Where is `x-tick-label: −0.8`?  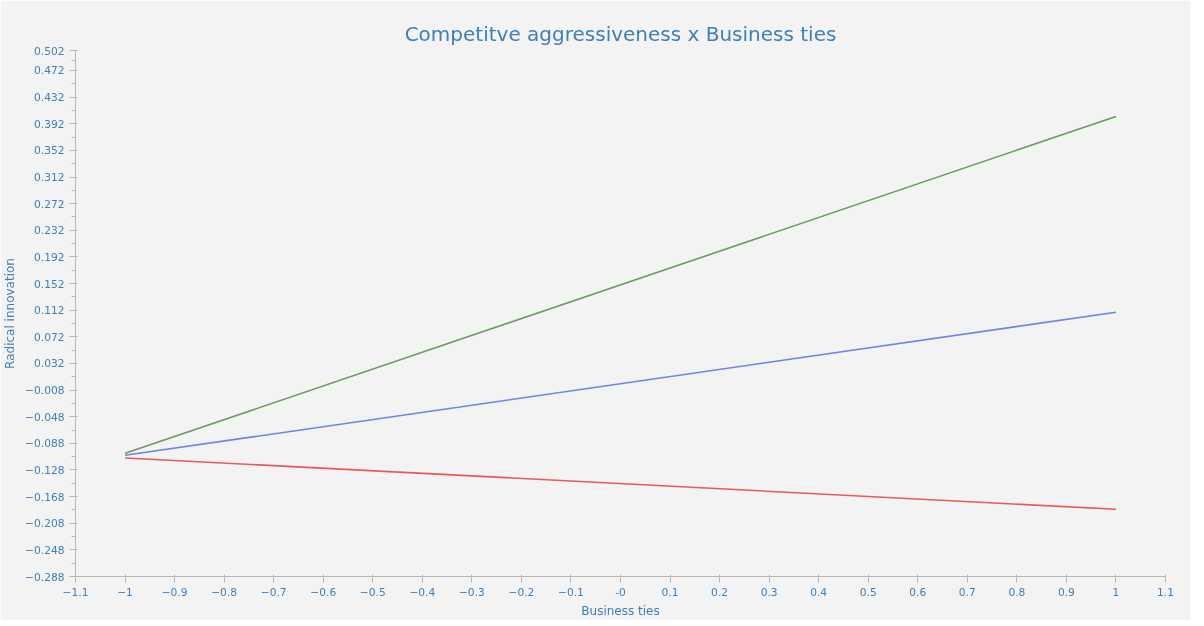 x-tick-label: −0.8 is located at coordinates (224, 592).